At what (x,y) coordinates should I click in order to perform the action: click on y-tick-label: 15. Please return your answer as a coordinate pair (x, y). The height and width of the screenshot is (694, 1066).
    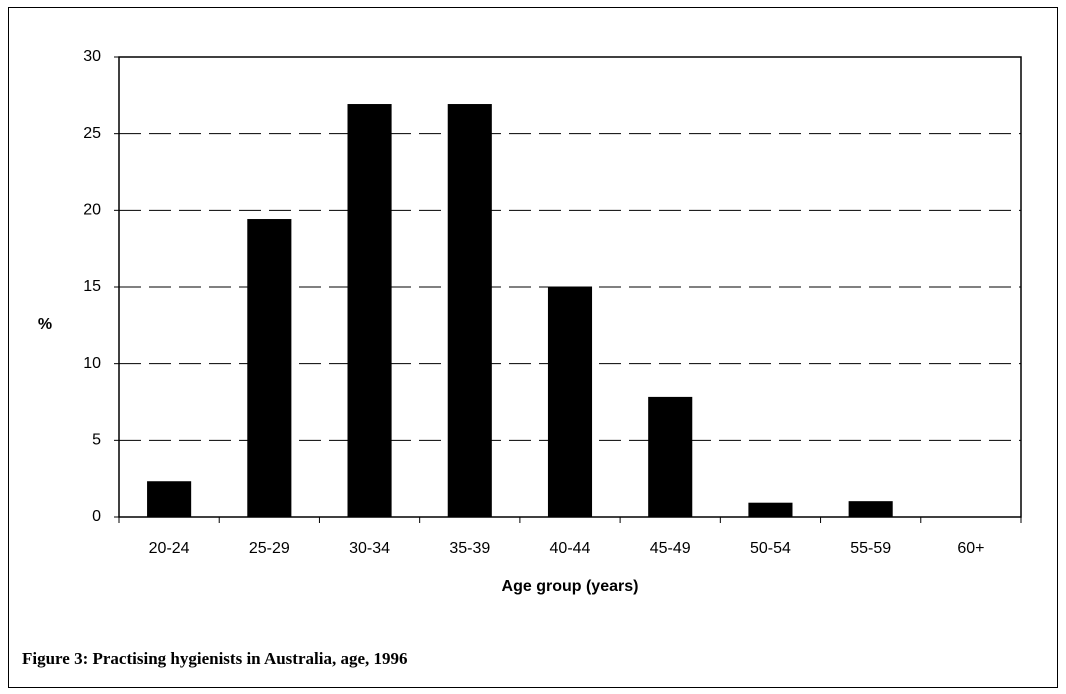
    Looking at the image, I should click on (92, 286).